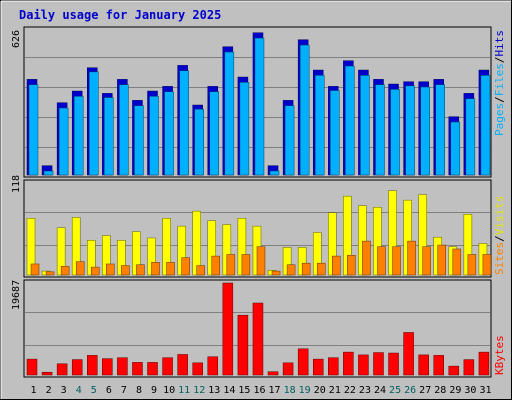 This screenshot has width=512, height=400. What do you see at coordinates (16, 295) in the screenshot?
I see `bottom-panel-ymax-label: 19687` at bounding box center [16, 295].